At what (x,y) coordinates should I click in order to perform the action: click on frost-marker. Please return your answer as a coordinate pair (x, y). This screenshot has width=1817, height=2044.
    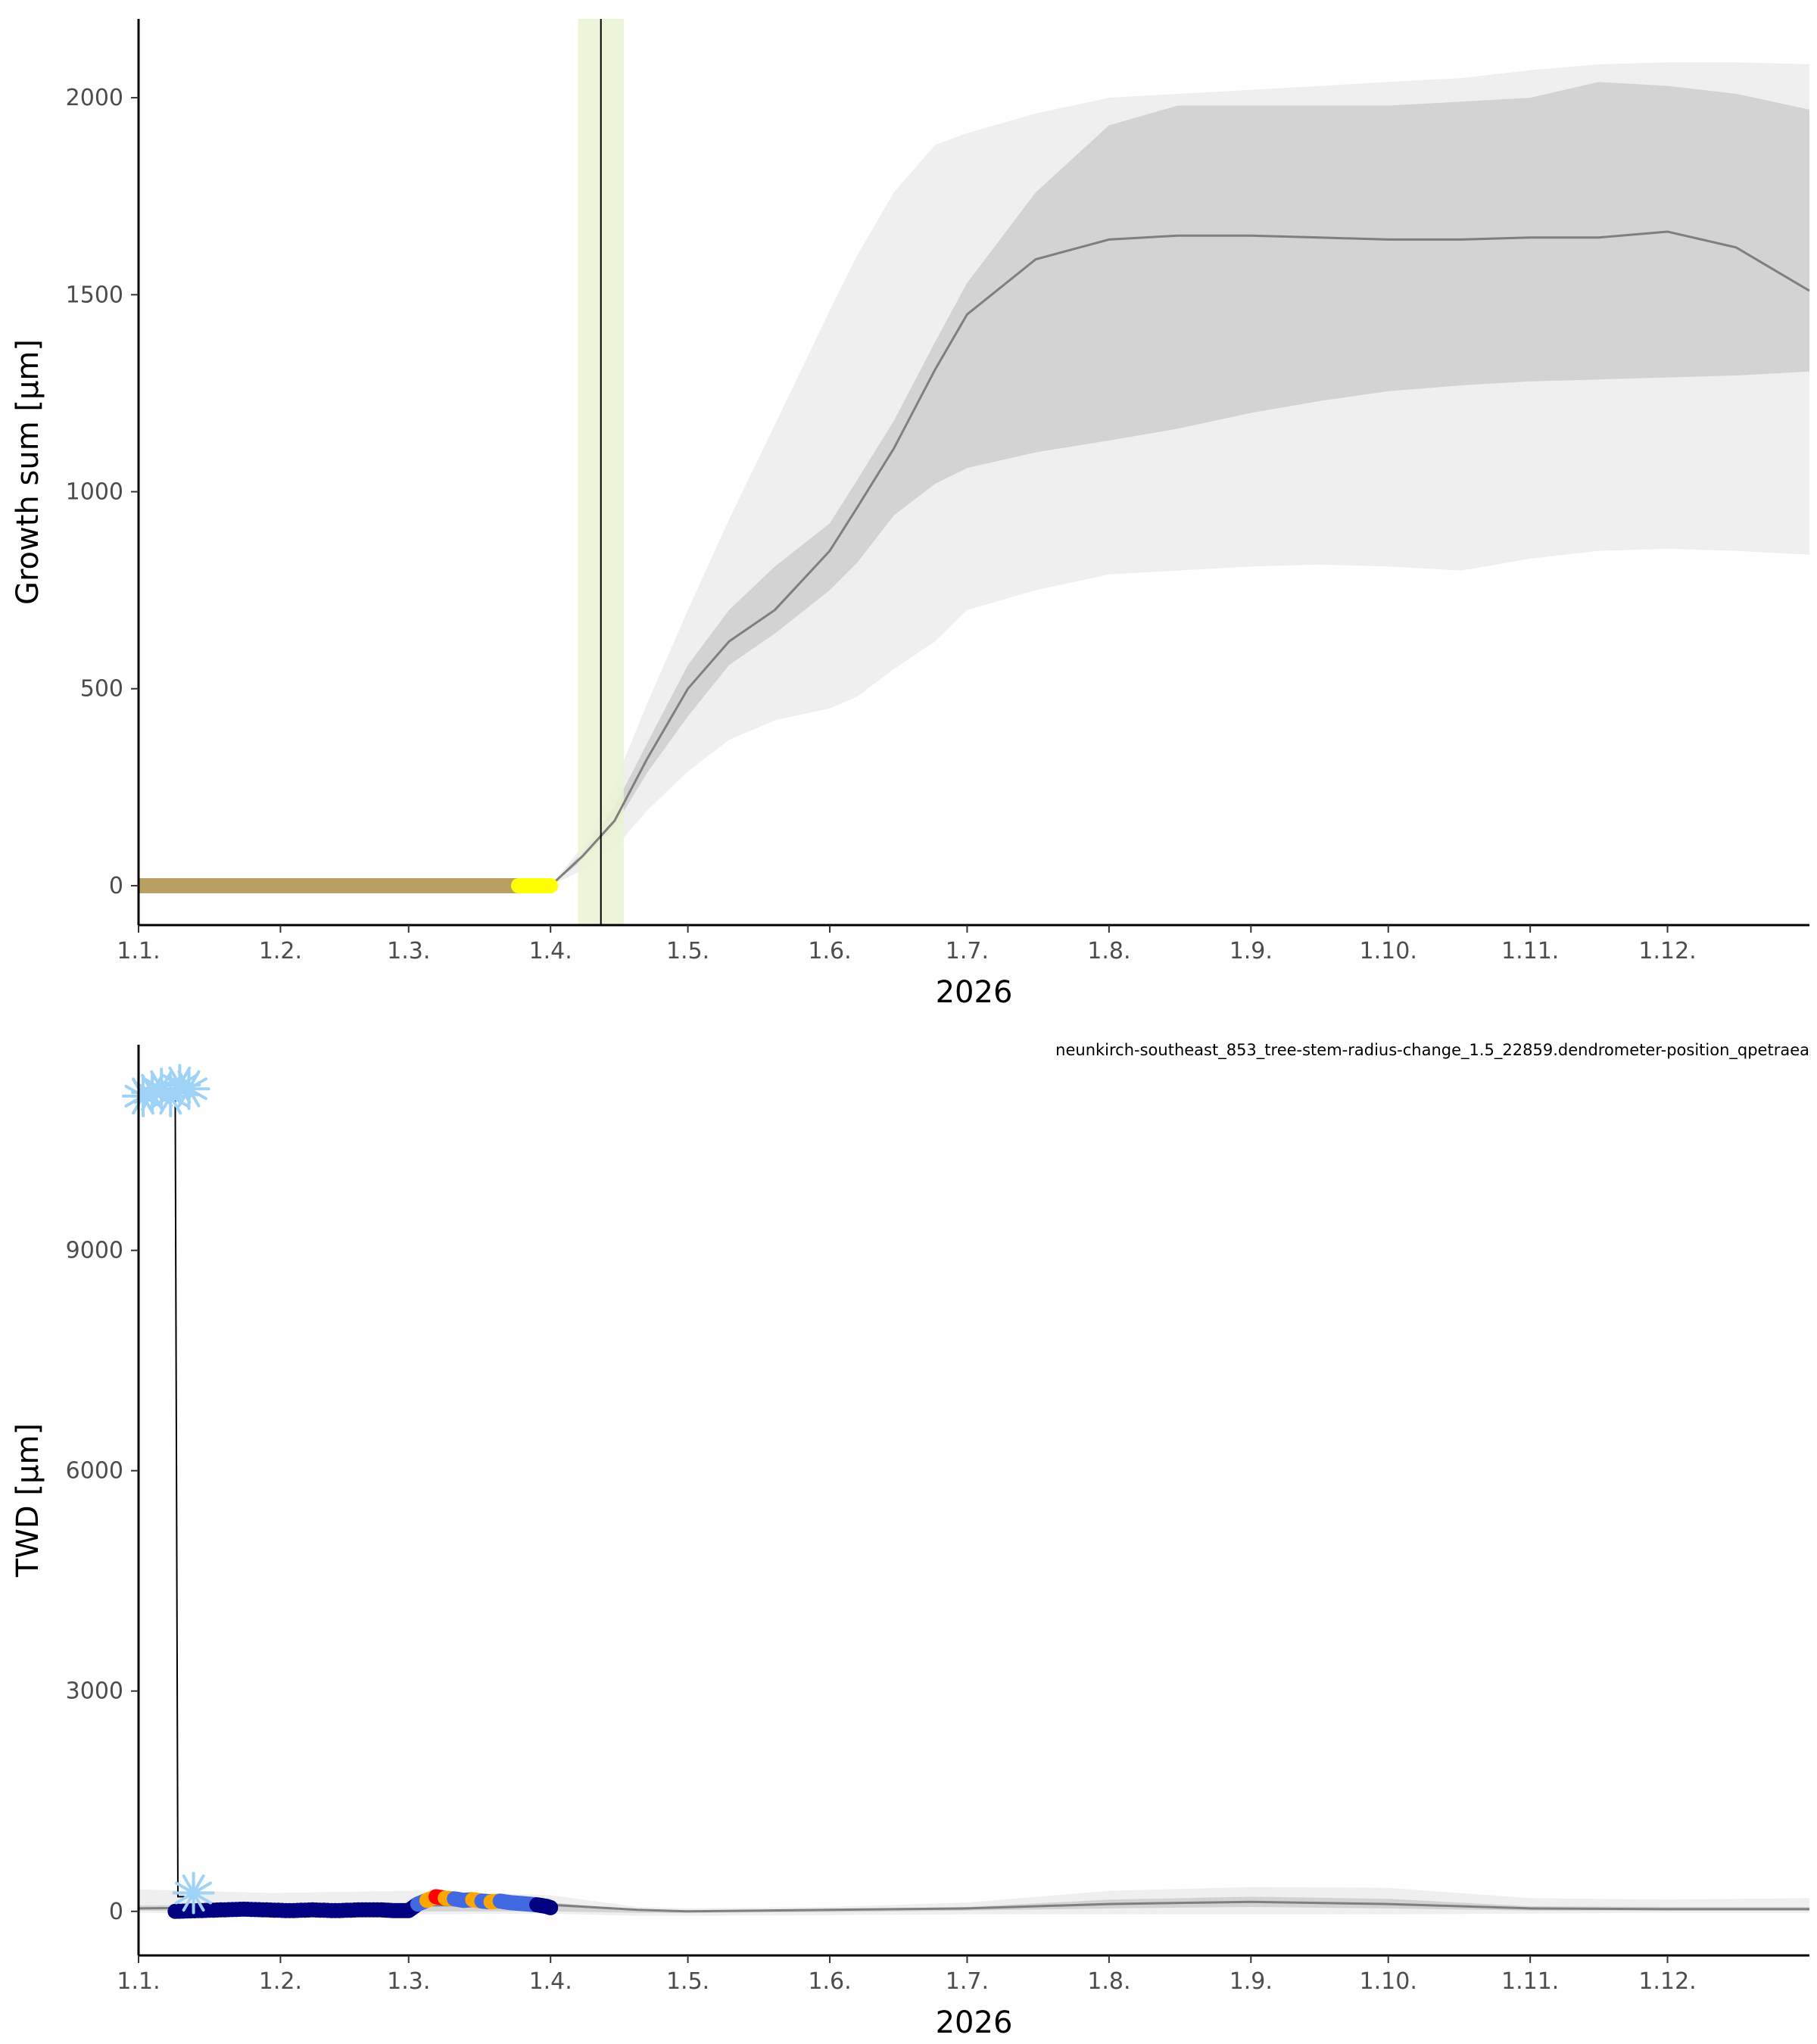
    Looking at the image, I should click on (188, 1089).